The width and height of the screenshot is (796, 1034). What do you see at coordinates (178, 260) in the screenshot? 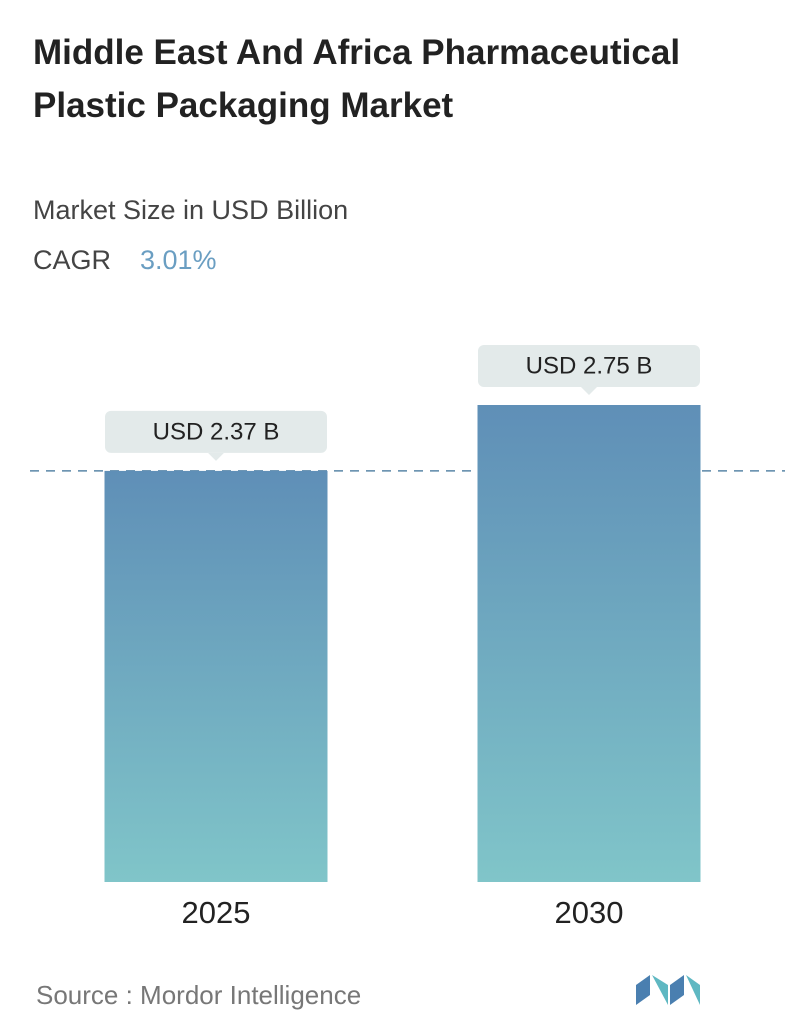
I see `cagr-value: 3.01%` at bounding box center [178, 260].